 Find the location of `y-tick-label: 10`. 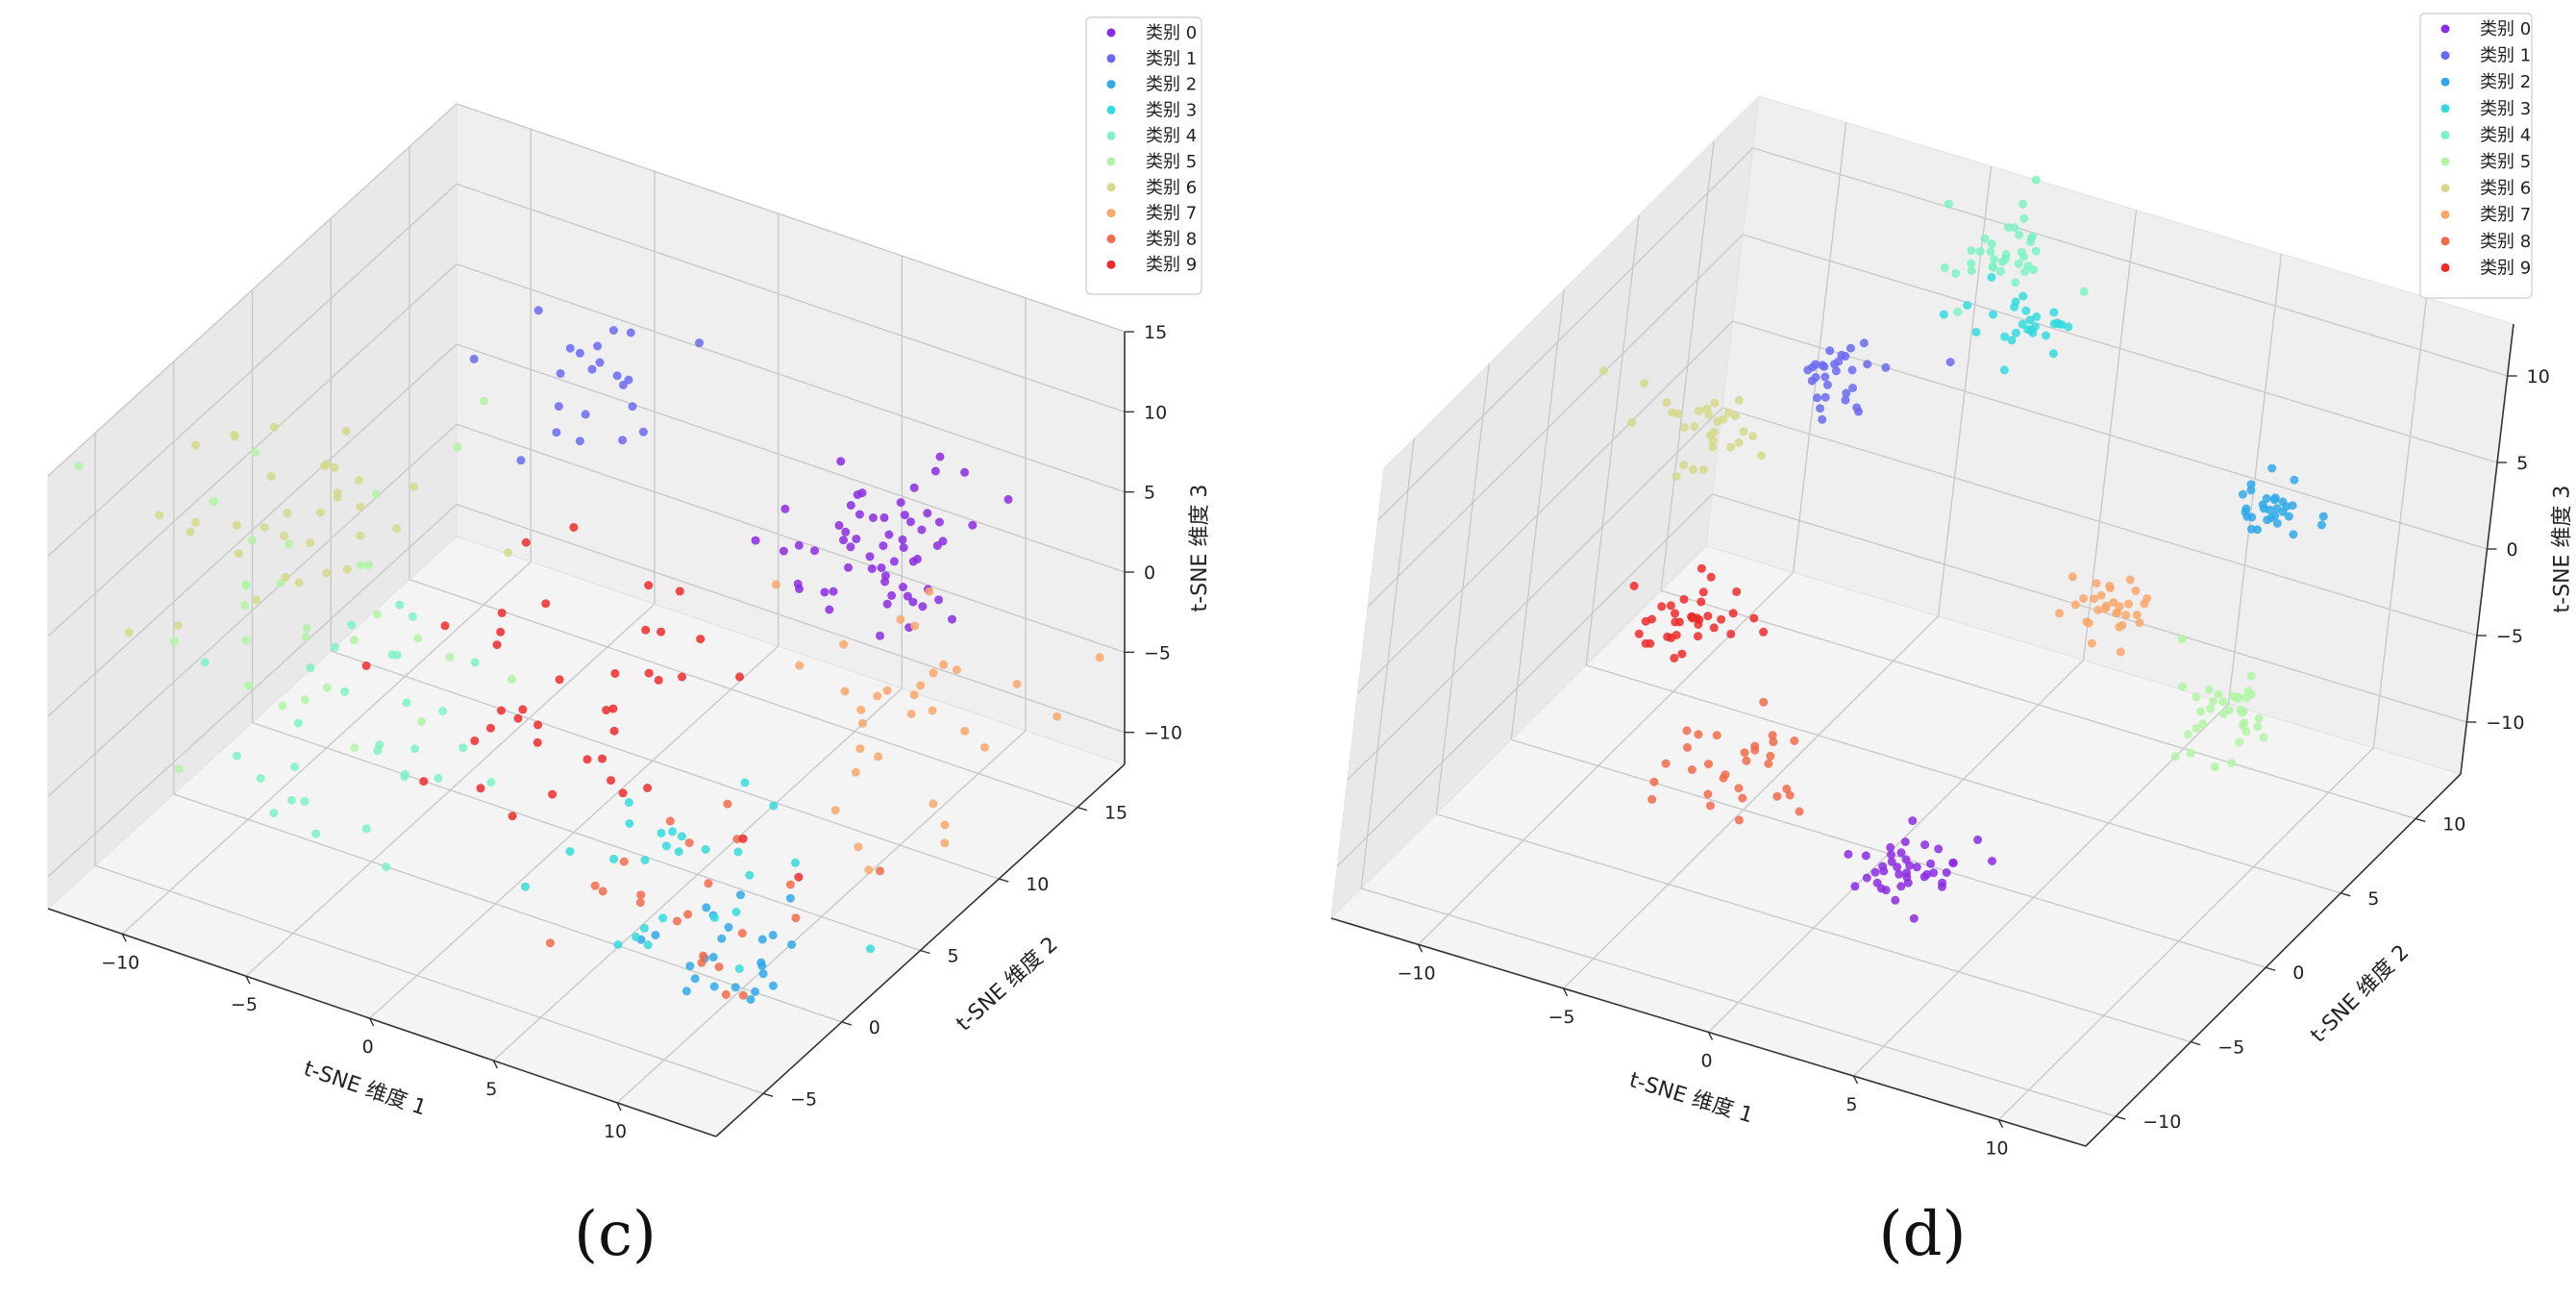

y-tick-label: 10 is located at coordinates (2453, 824).